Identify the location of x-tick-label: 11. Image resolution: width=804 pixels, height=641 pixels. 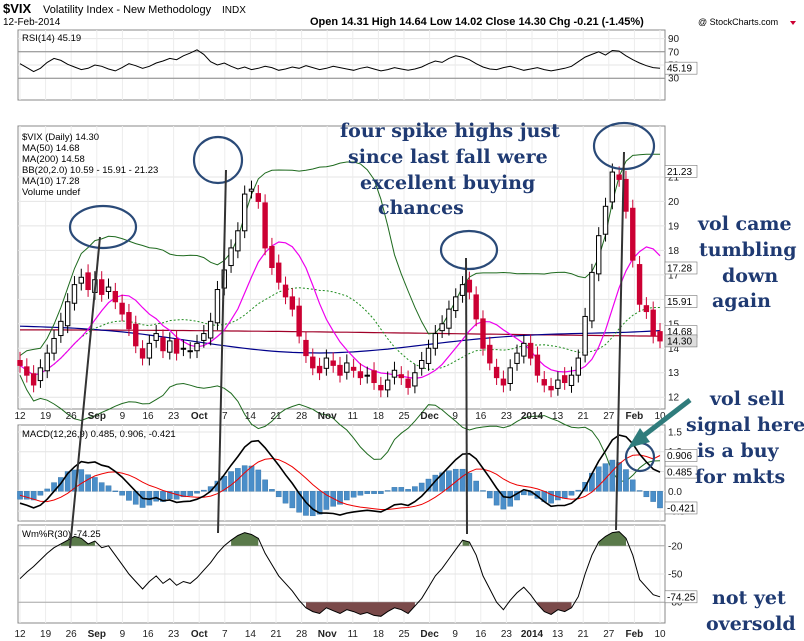
(353, 634).